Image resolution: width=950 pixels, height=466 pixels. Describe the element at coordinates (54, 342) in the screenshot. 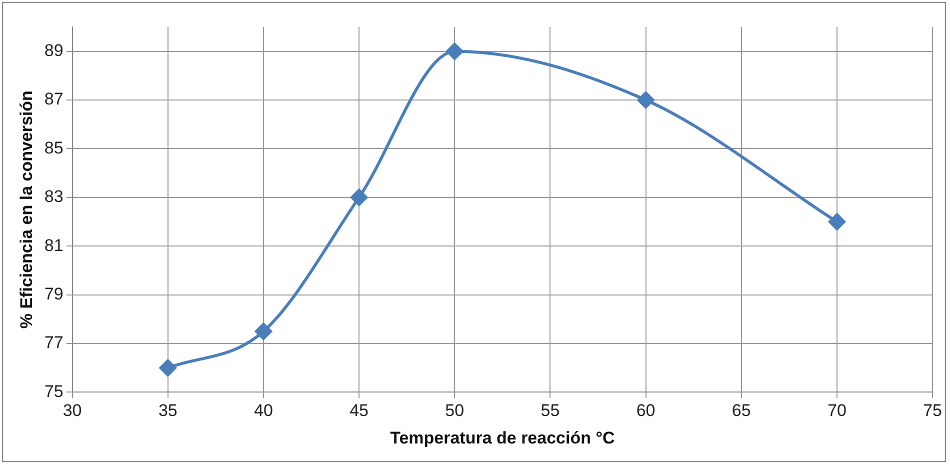

I see `y-tick-label: 77` at that location.